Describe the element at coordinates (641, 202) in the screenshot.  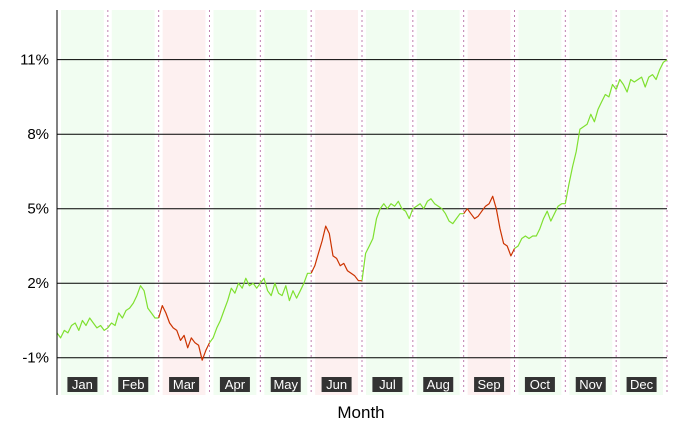
I see `month-band-dec` at that location.